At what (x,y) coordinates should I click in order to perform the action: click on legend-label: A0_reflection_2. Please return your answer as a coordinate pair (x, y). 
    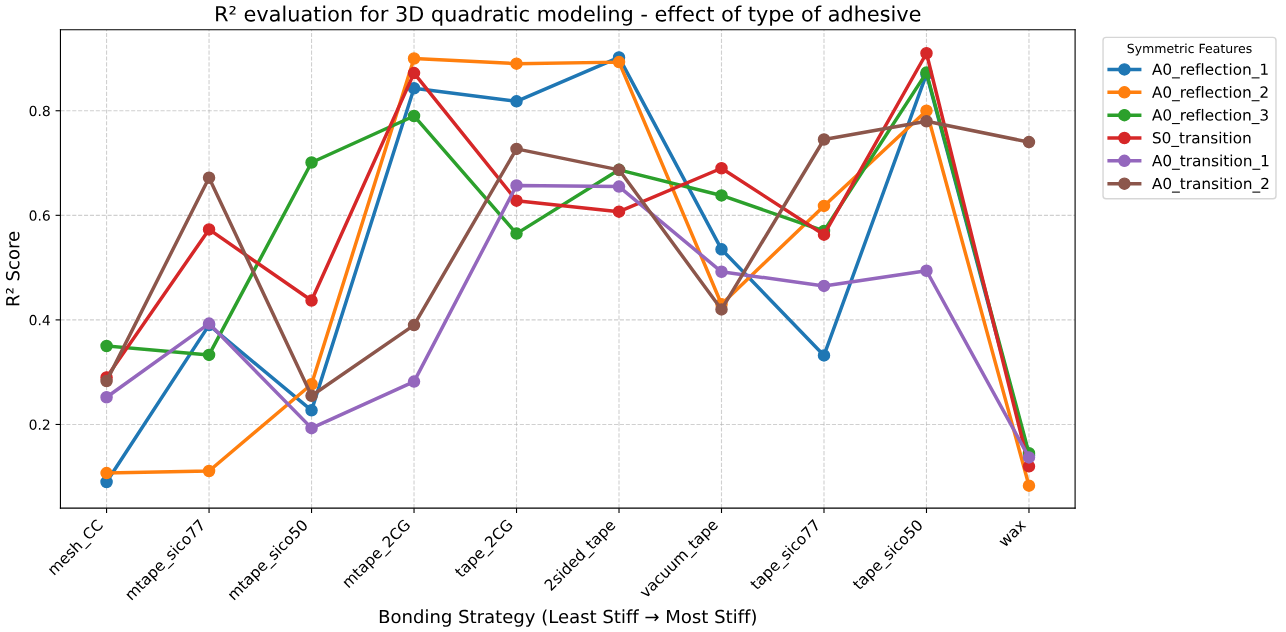
    Looking at the image, I should click on (1210, 94).